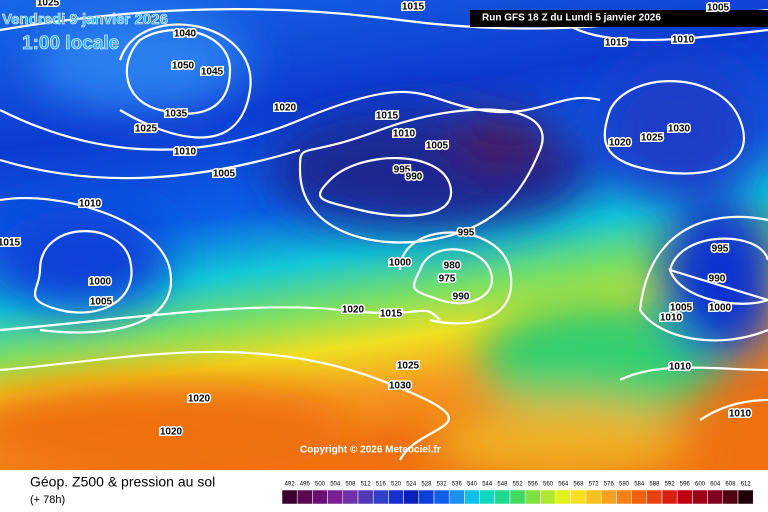 The image size is (768, 512). What do you see at coordinates (70, 43) in the screenshot?
I see `local-time: 1:00 locale` at bounding box center [70, 43].